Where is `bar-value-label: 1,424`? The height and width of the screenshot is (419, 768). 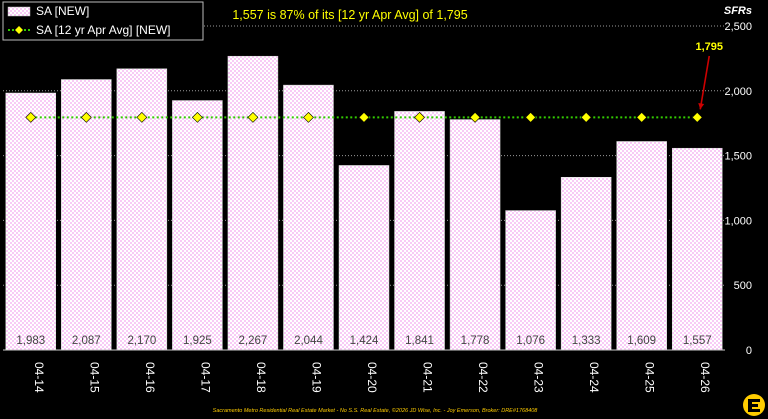
bar-value-label: 1,424 is located at coordinates (364, 341).